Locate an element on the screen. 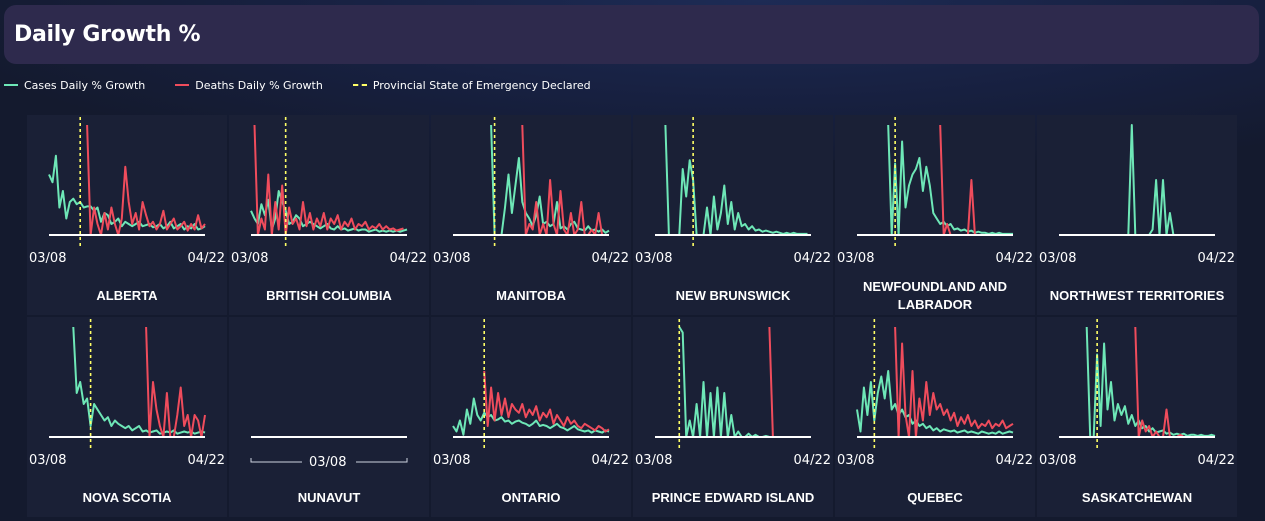 The width and height of the screenshot is (1265, 521). province-panel: 03/08 04/22 NOVA SCOTIA is located at coordinates (127, 417).